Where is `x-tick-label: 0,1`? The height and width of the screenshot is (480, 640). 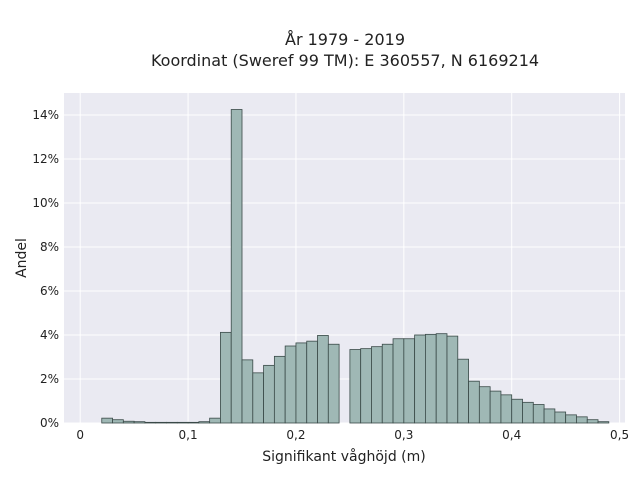 x-tick-label: 0,1 is located at coordinates (188, 435).